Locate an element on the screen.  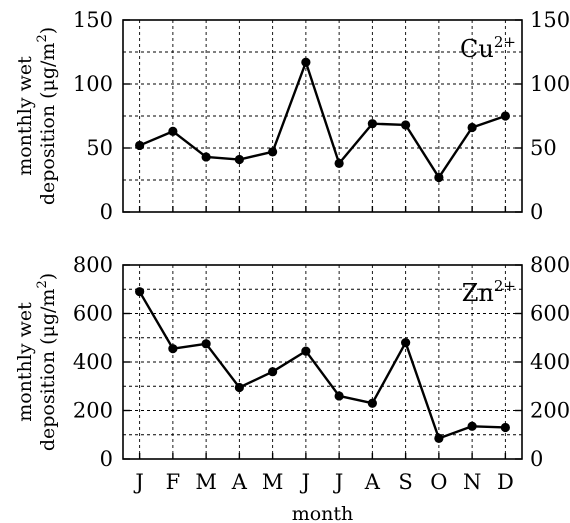
x-tick-label: D is located at coordinates (505, 482).